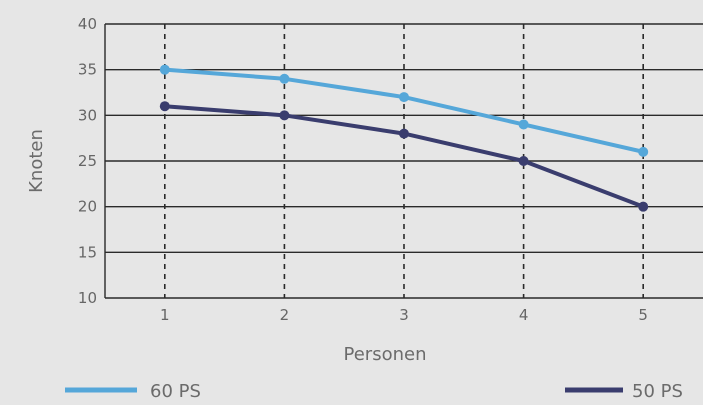 This screenshot has height=405, width=703. What do you see at coordinates (87, 115) in the screenshot?
I see `y-tick-label-30: 30` at bounding box center [87, 115].